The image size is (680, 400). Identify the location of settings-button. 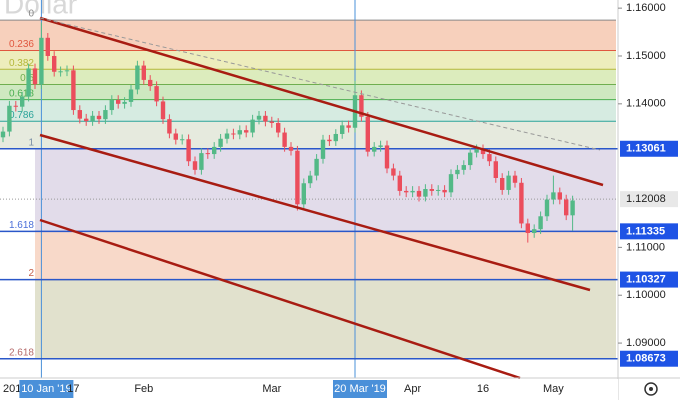
(651, 389).